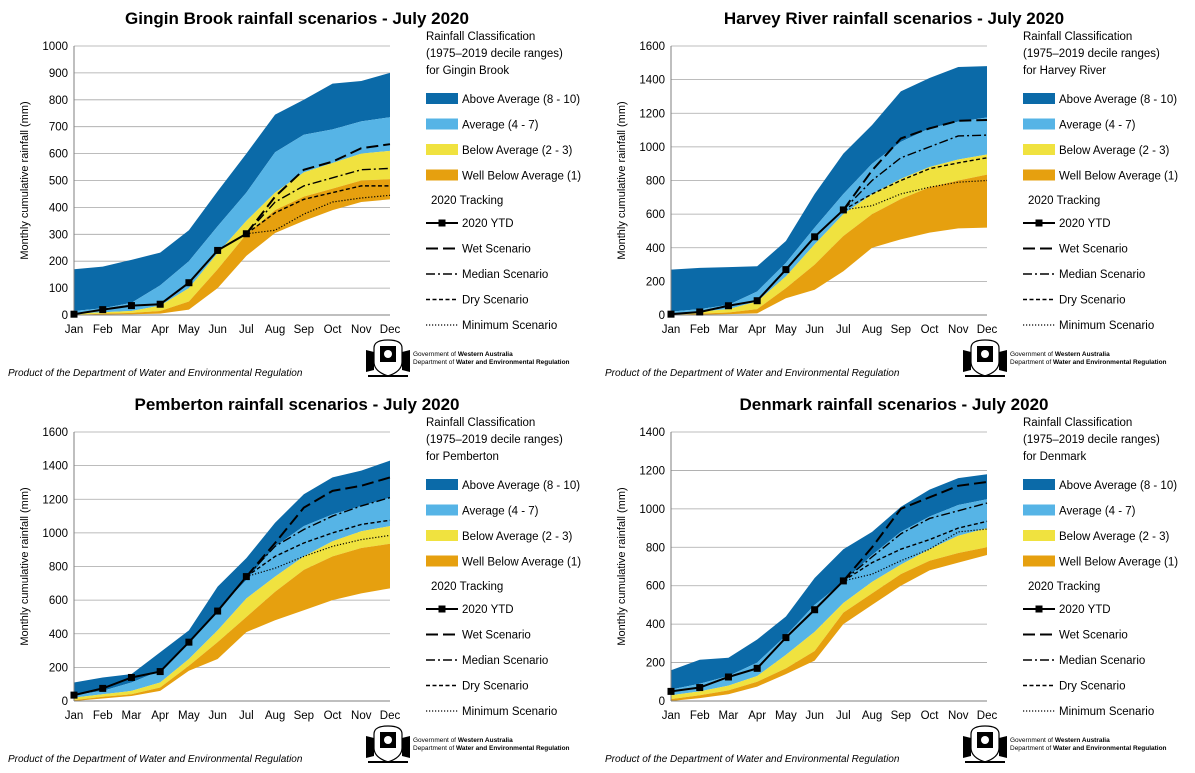 This screenshot has width=1195, height=773. Describe the element at coordinates (655, 625) in the screenshot. I see `y-tick-label: 400` at that location.